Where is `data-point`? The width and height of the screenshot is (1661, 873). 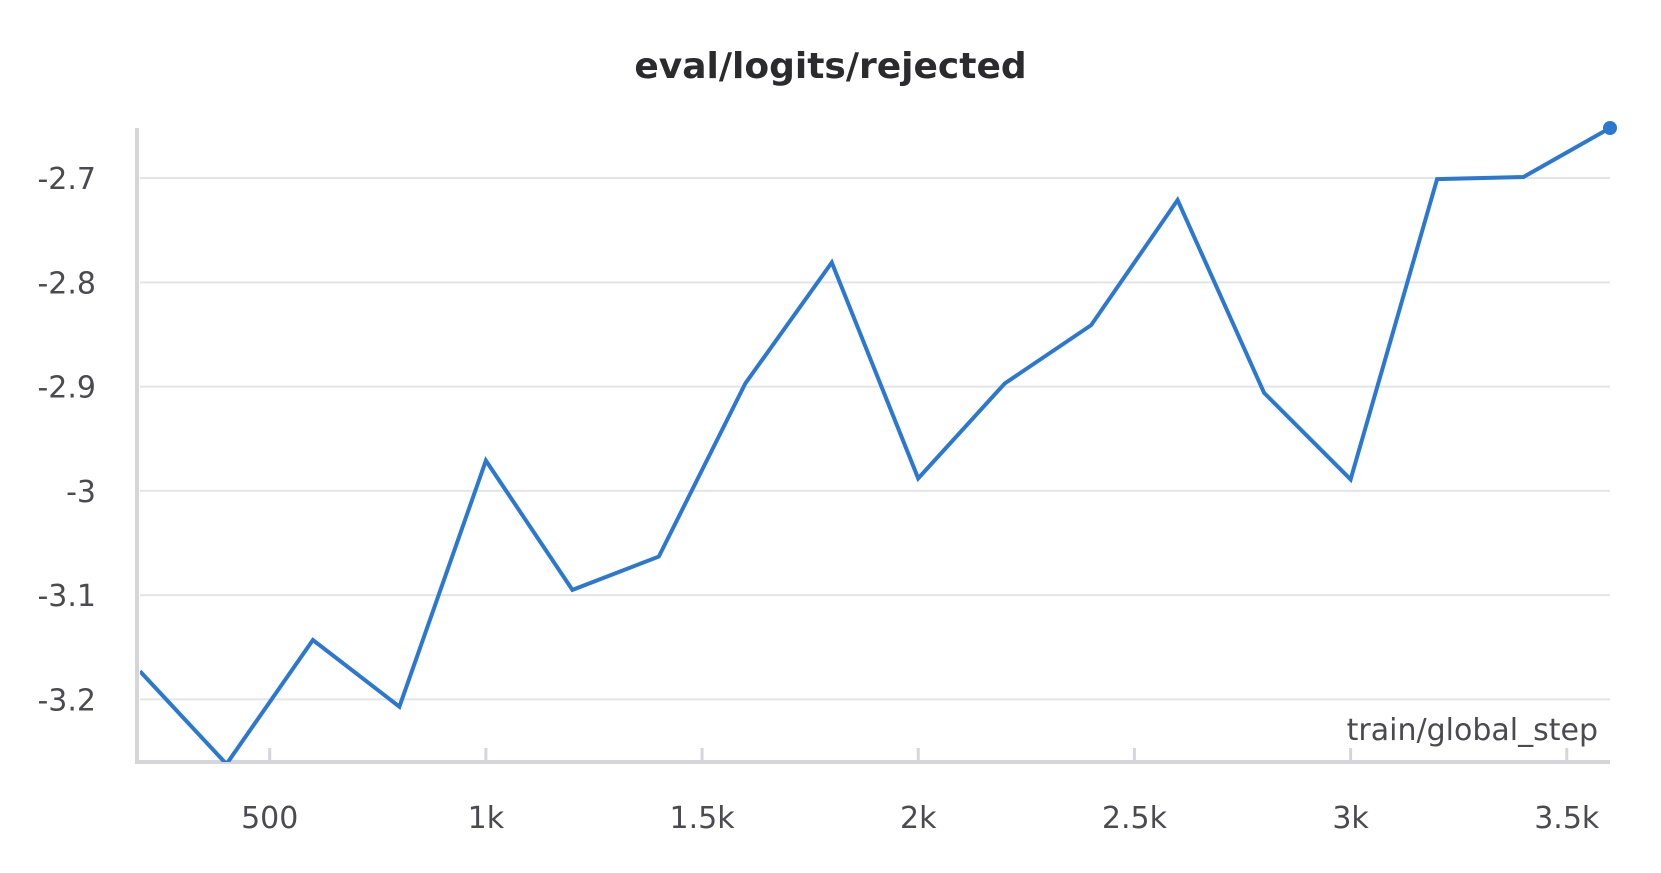
data-point is located at coordinates (1610, 128).